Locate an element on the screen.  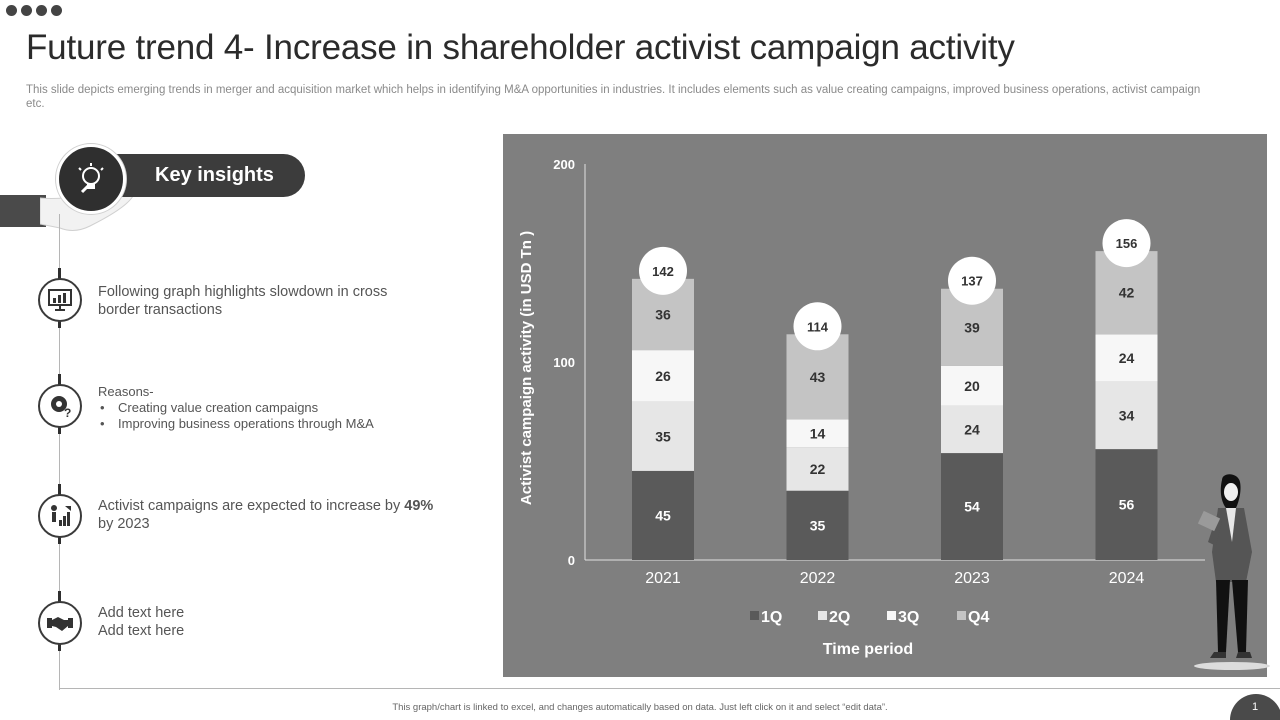
monitor-chart-icon is located at coordinates (60, 300).